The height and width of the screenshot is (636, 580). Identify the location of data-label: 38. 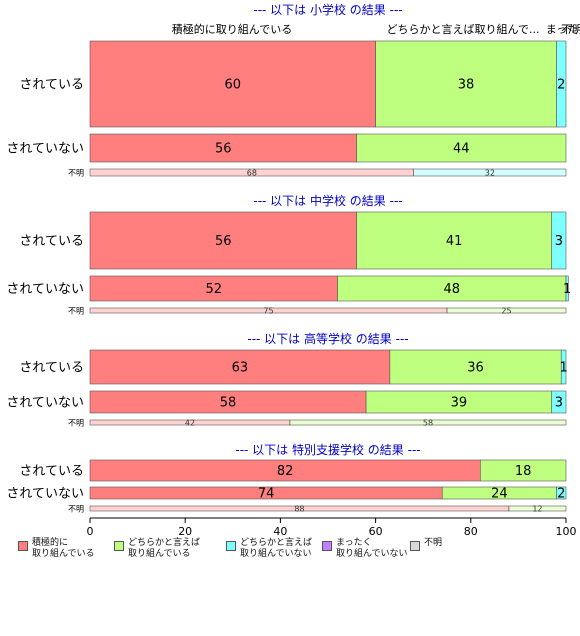
(466, 85).